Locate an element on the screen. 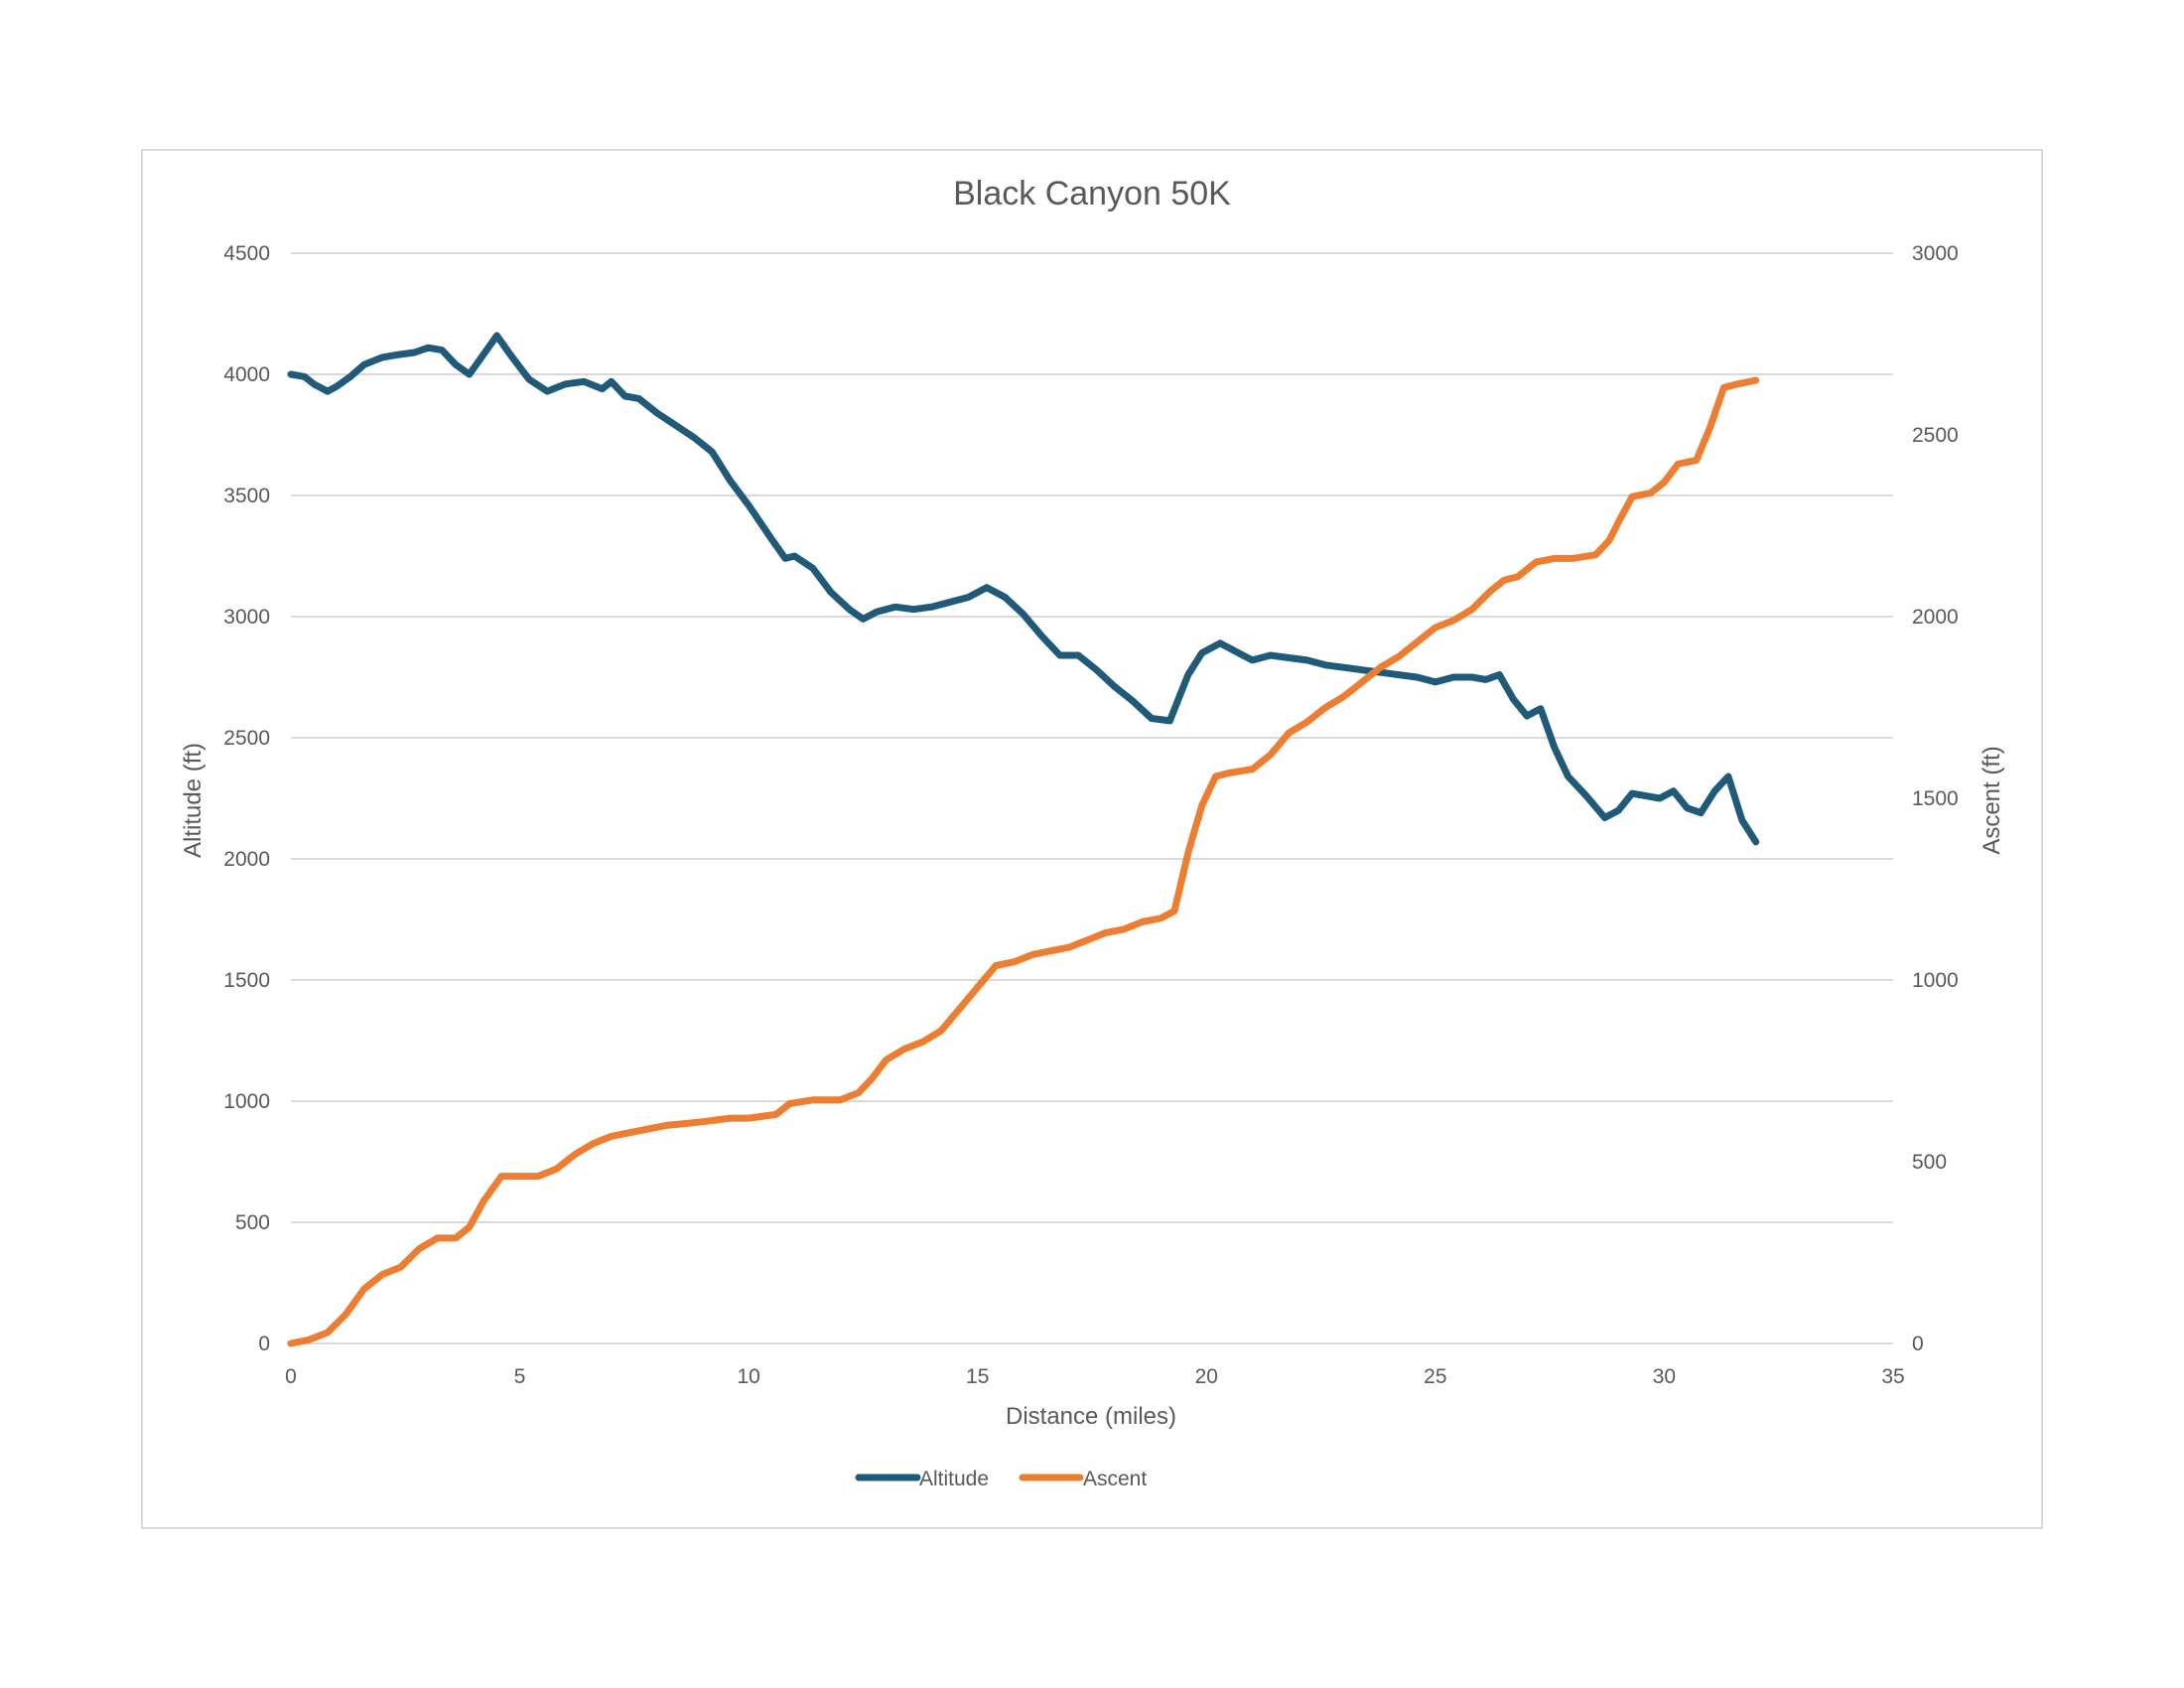 The image size is (2184, 1688). y2-tick-label: 0 is located at coordinates (1918, 1344).